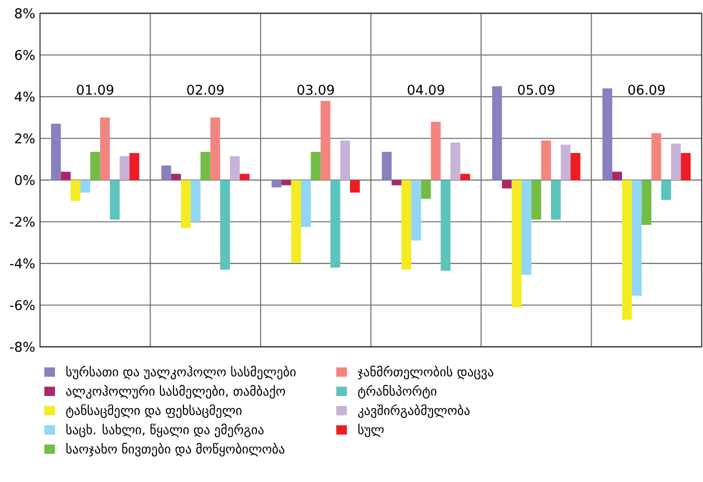 The height and width of the screenshot is (482, 703). Describe the element at coordinates (315, 90) in the screenshot. I see `x-tick-label: 03.09` at that location.